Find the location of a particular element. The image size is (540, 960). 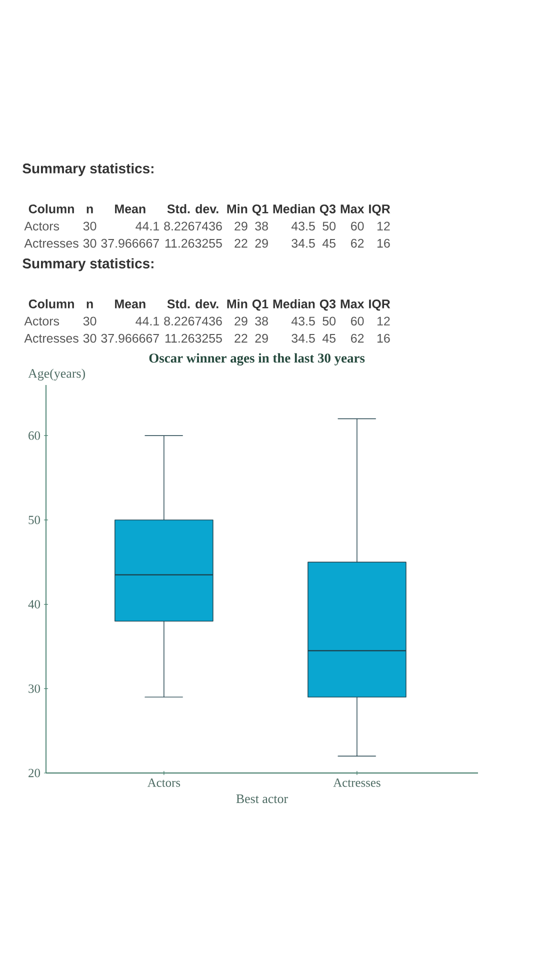

chart-title: Oscar winner ages in the last 30 years is located at coordinates (257, 359).